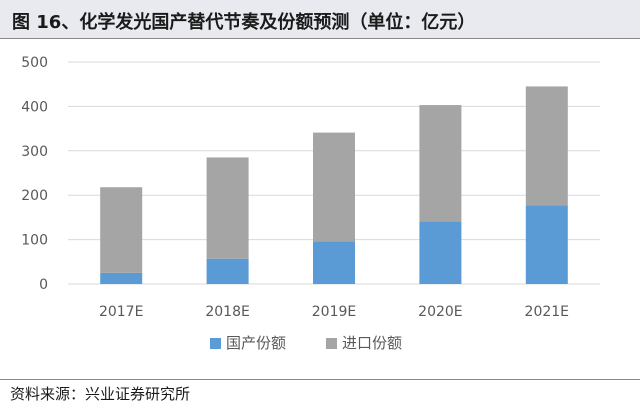  I want to click on source-note: 资料来源：兴业证券研究所, so click(100, 394).